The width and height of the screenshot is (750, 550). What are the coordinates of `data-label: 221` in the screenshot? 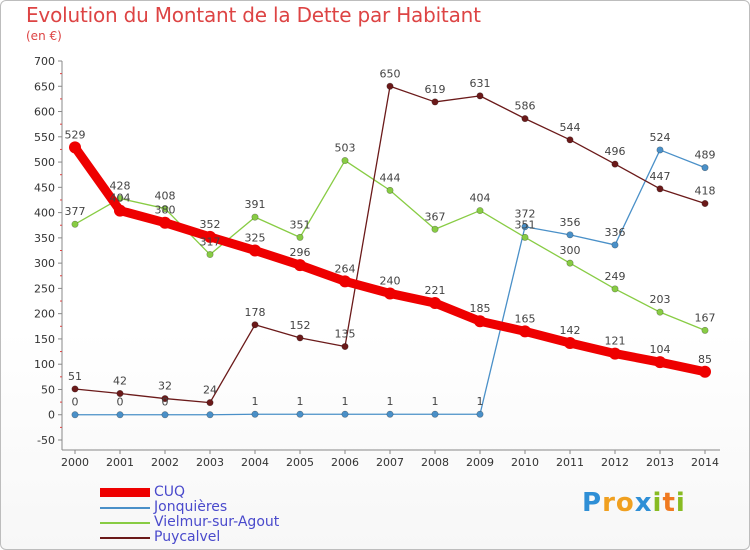 It's located at (435, 290).